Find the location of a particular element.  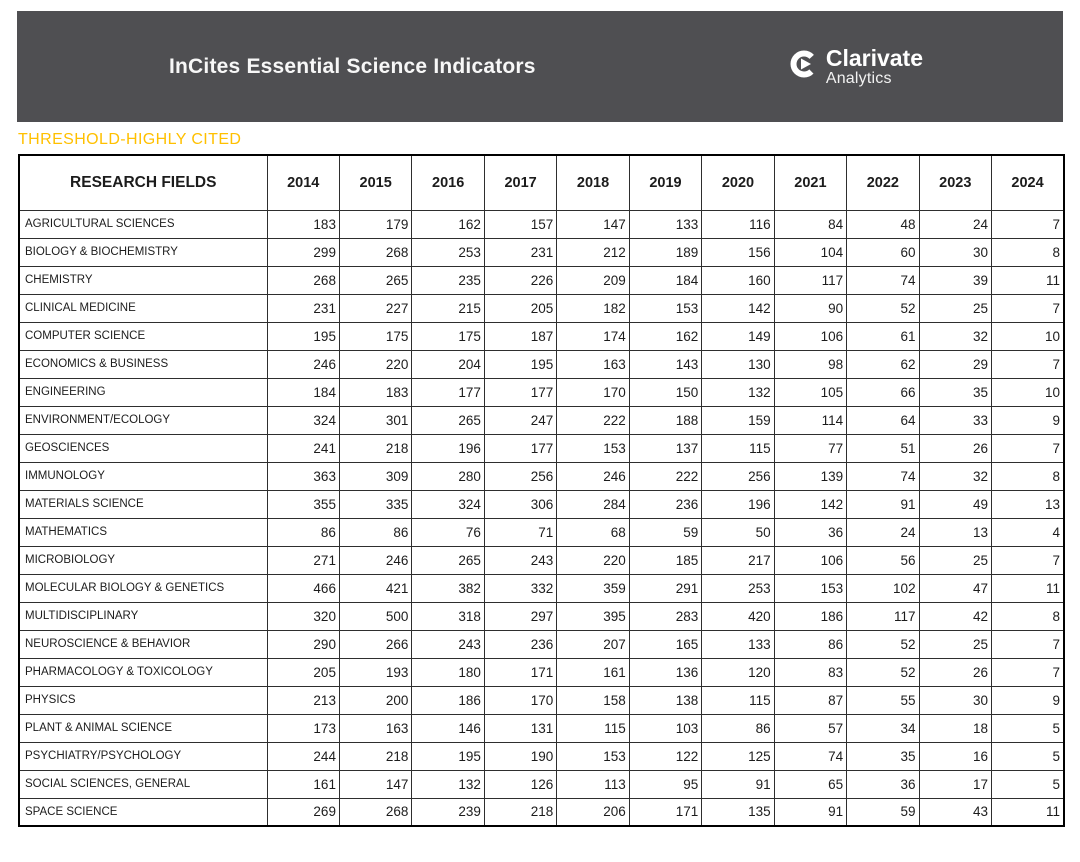

threshold-value-cell: 5 is located at coordinates (1028, 784).